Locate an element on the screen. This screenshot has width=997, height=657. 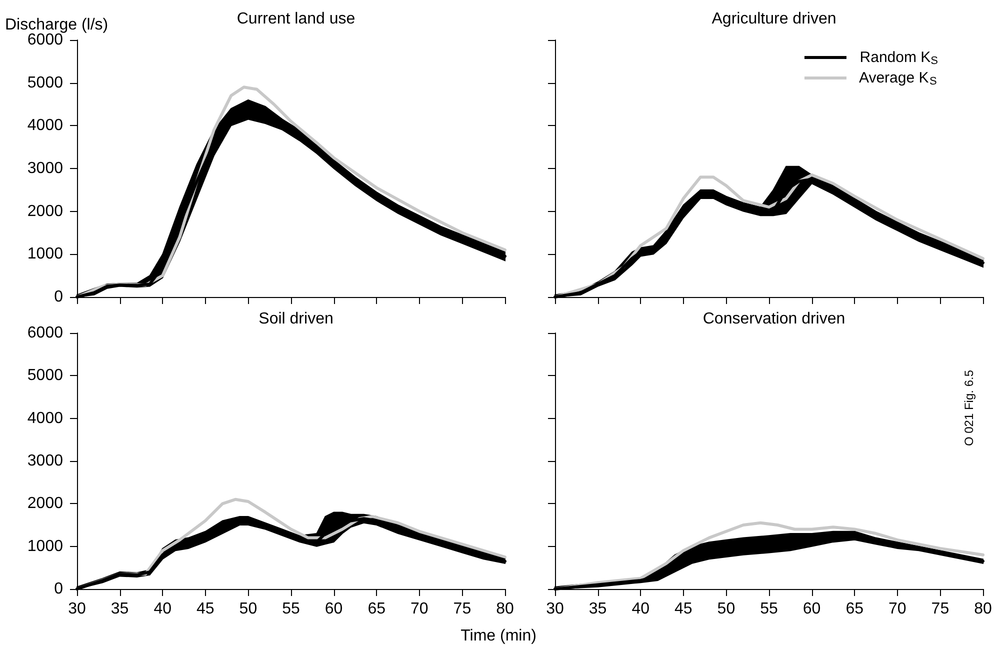
chart-title: Soil driven is located at coordinates (296, 319).